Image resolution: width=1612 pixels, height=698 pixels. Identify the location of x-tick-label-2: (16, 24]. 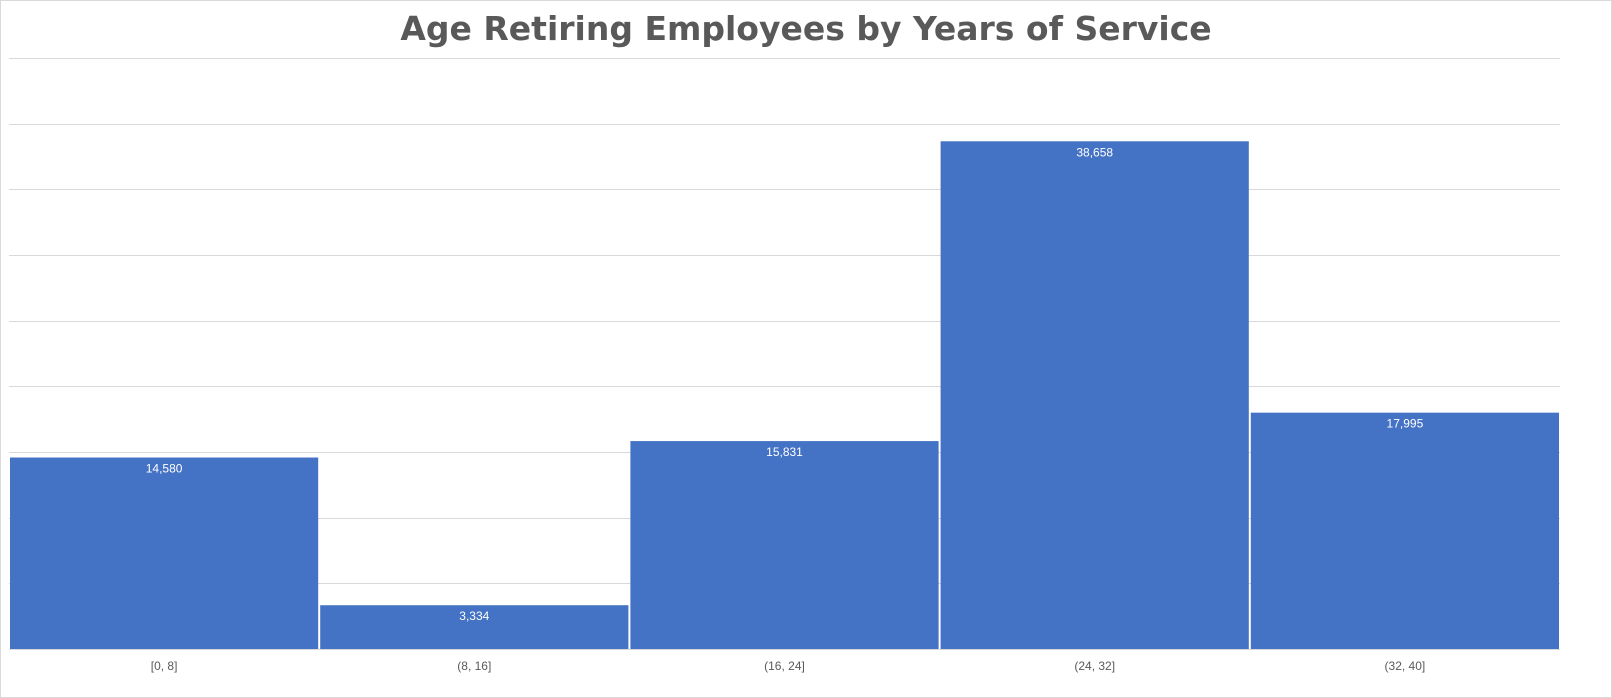
(784, 666).